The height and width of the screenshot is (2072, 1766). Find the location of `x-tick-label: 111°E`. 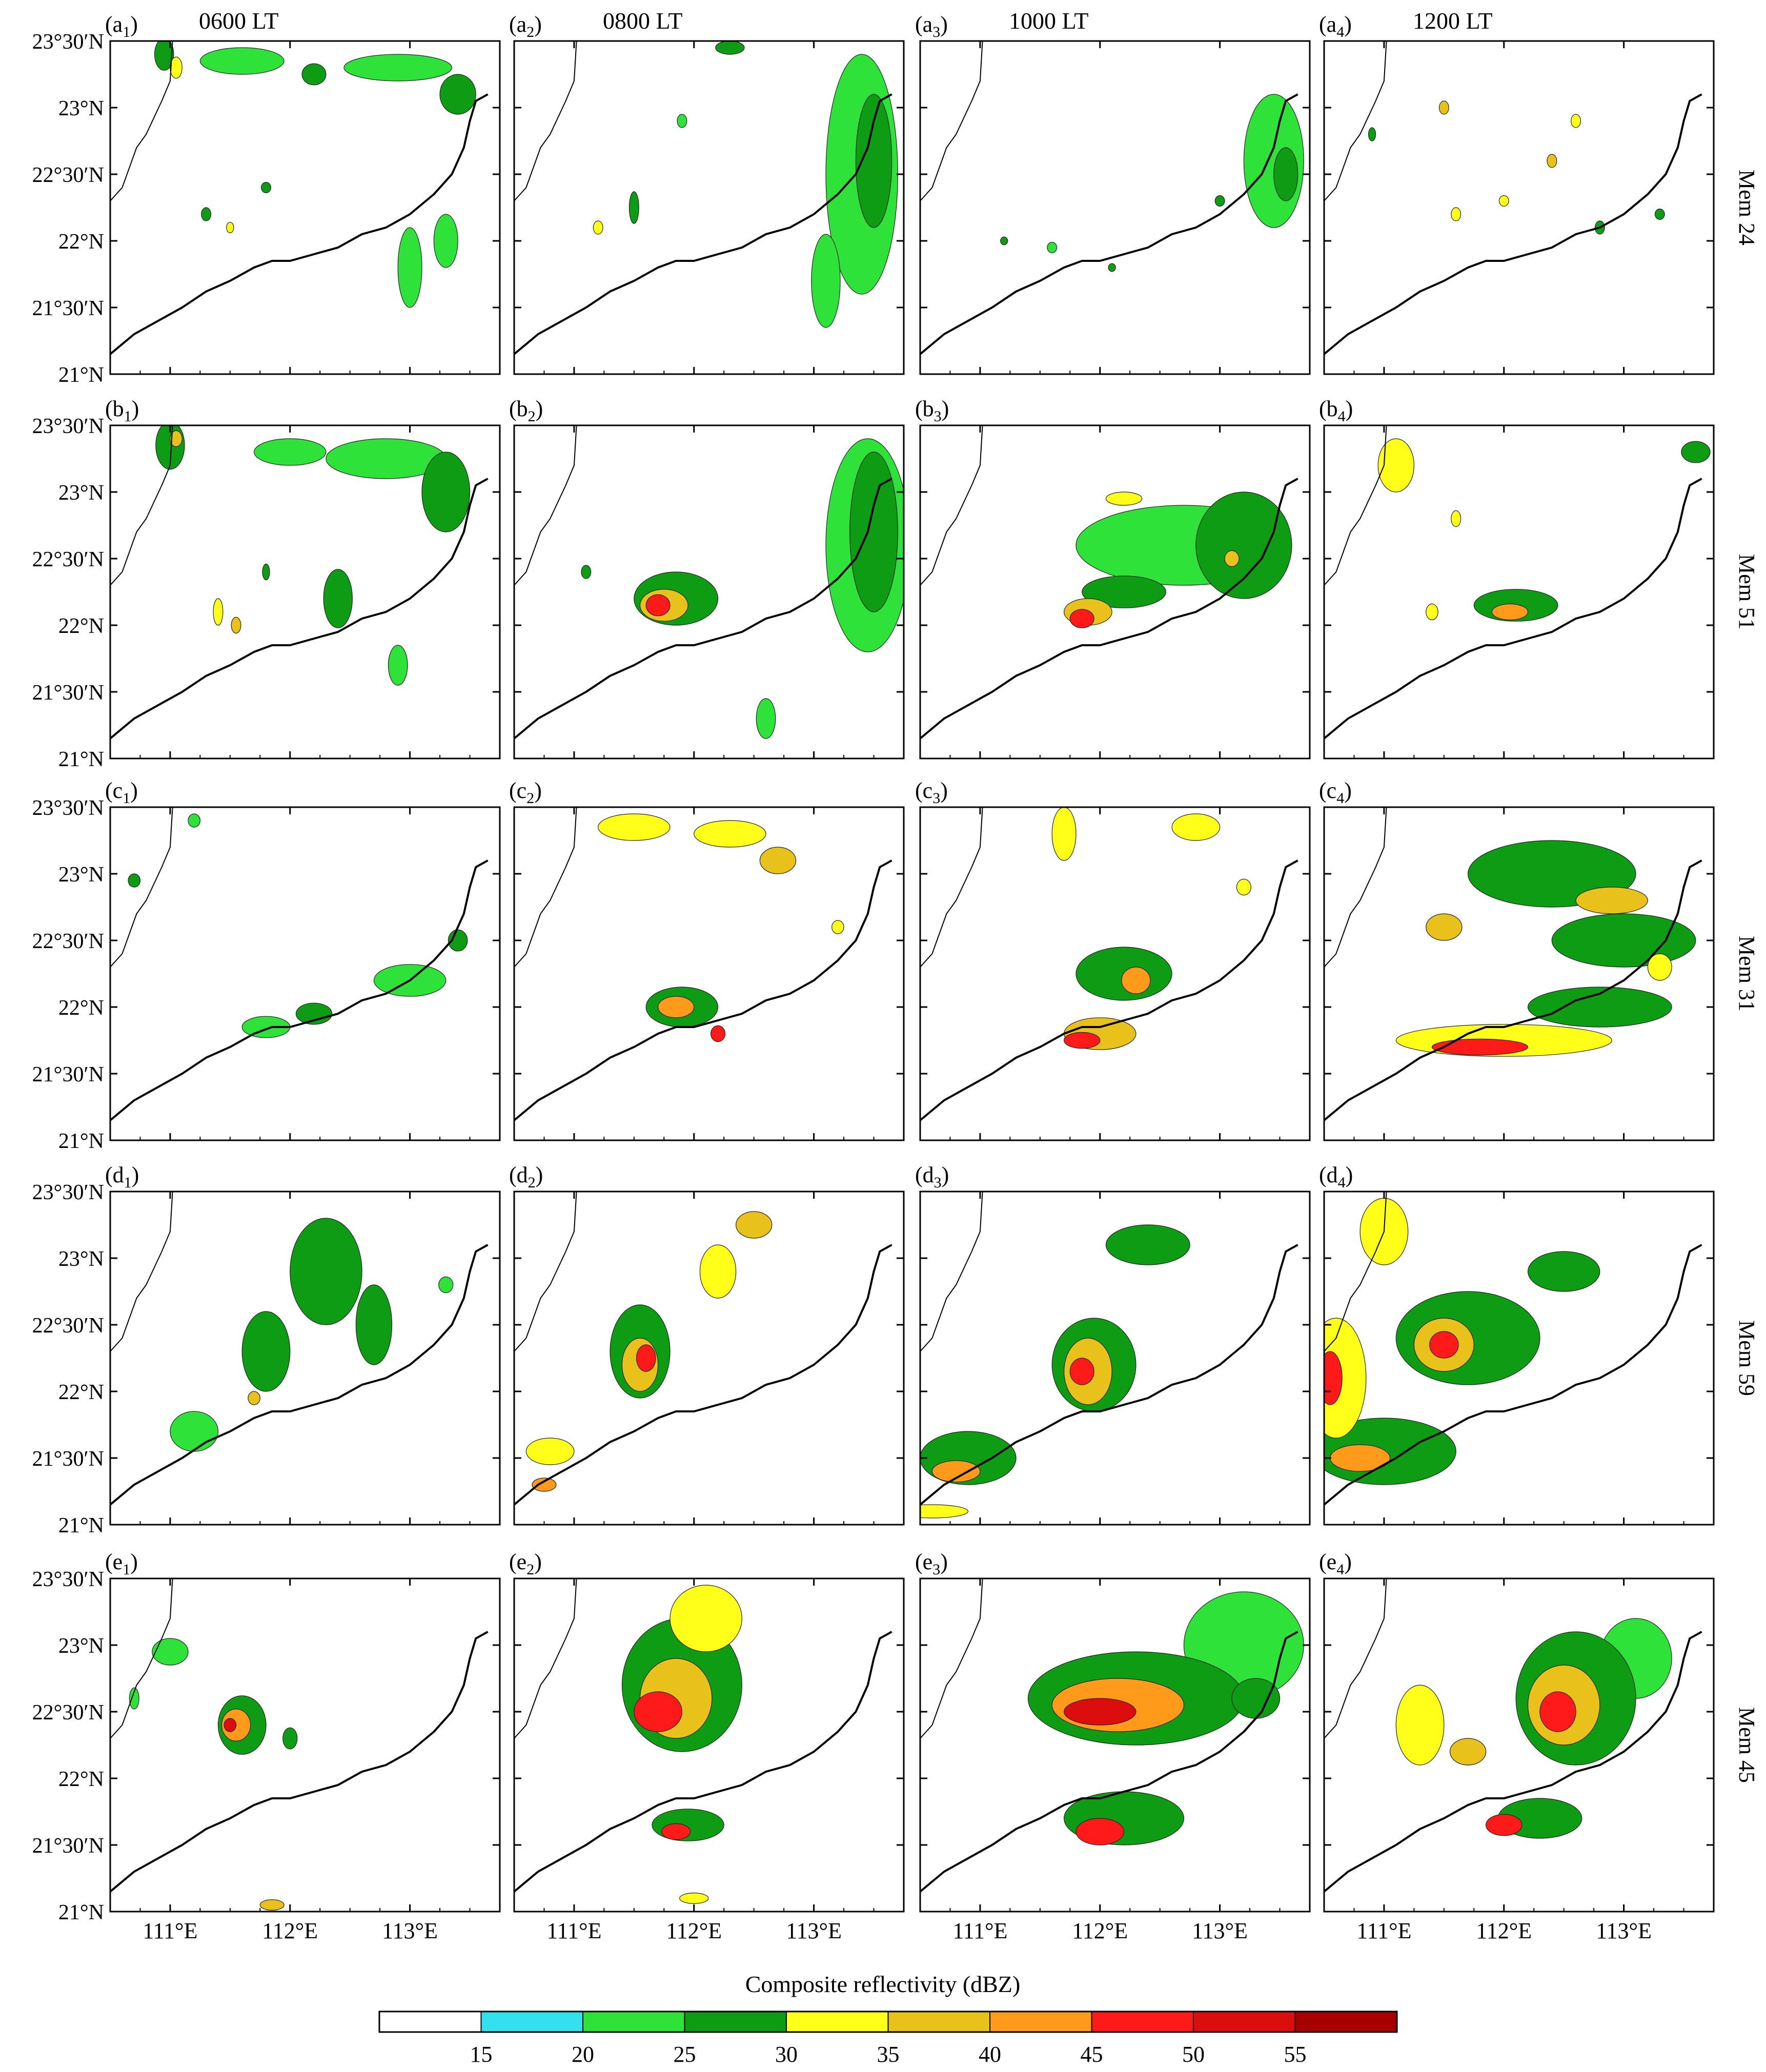

x-tick-label: 111°E is located at coordinates (573, 1930).